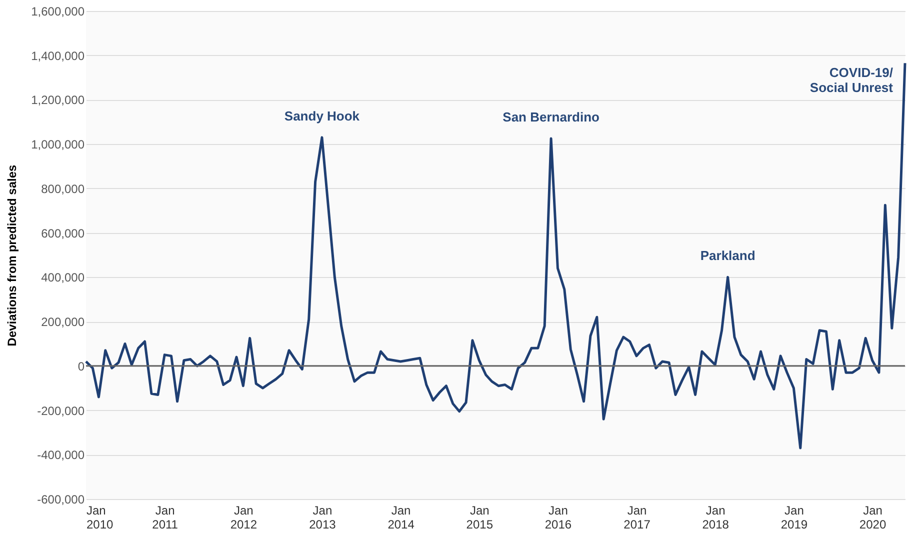 The image size is (922, 545). I want to click on y-tick-label: -200,000, so click(61, 411).